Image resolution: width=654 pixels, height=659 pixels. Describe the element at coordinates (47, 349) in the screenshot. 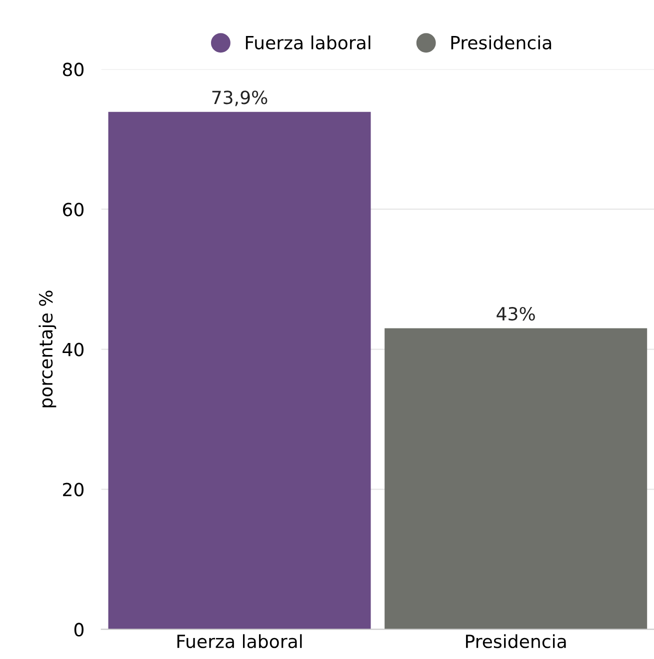

I see `y-axis-title: porcentaje %` at that location.